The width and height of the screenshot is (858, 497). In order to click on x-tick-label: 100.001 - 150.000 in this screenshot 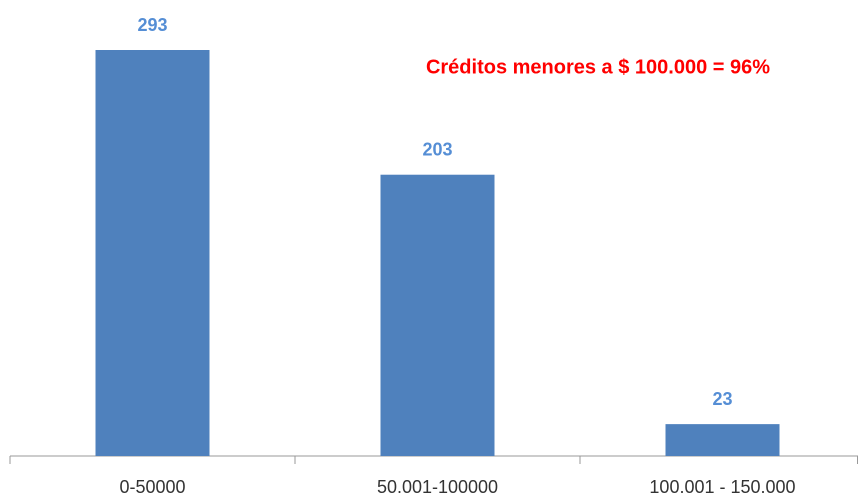, I will do `click(722, 487)`.